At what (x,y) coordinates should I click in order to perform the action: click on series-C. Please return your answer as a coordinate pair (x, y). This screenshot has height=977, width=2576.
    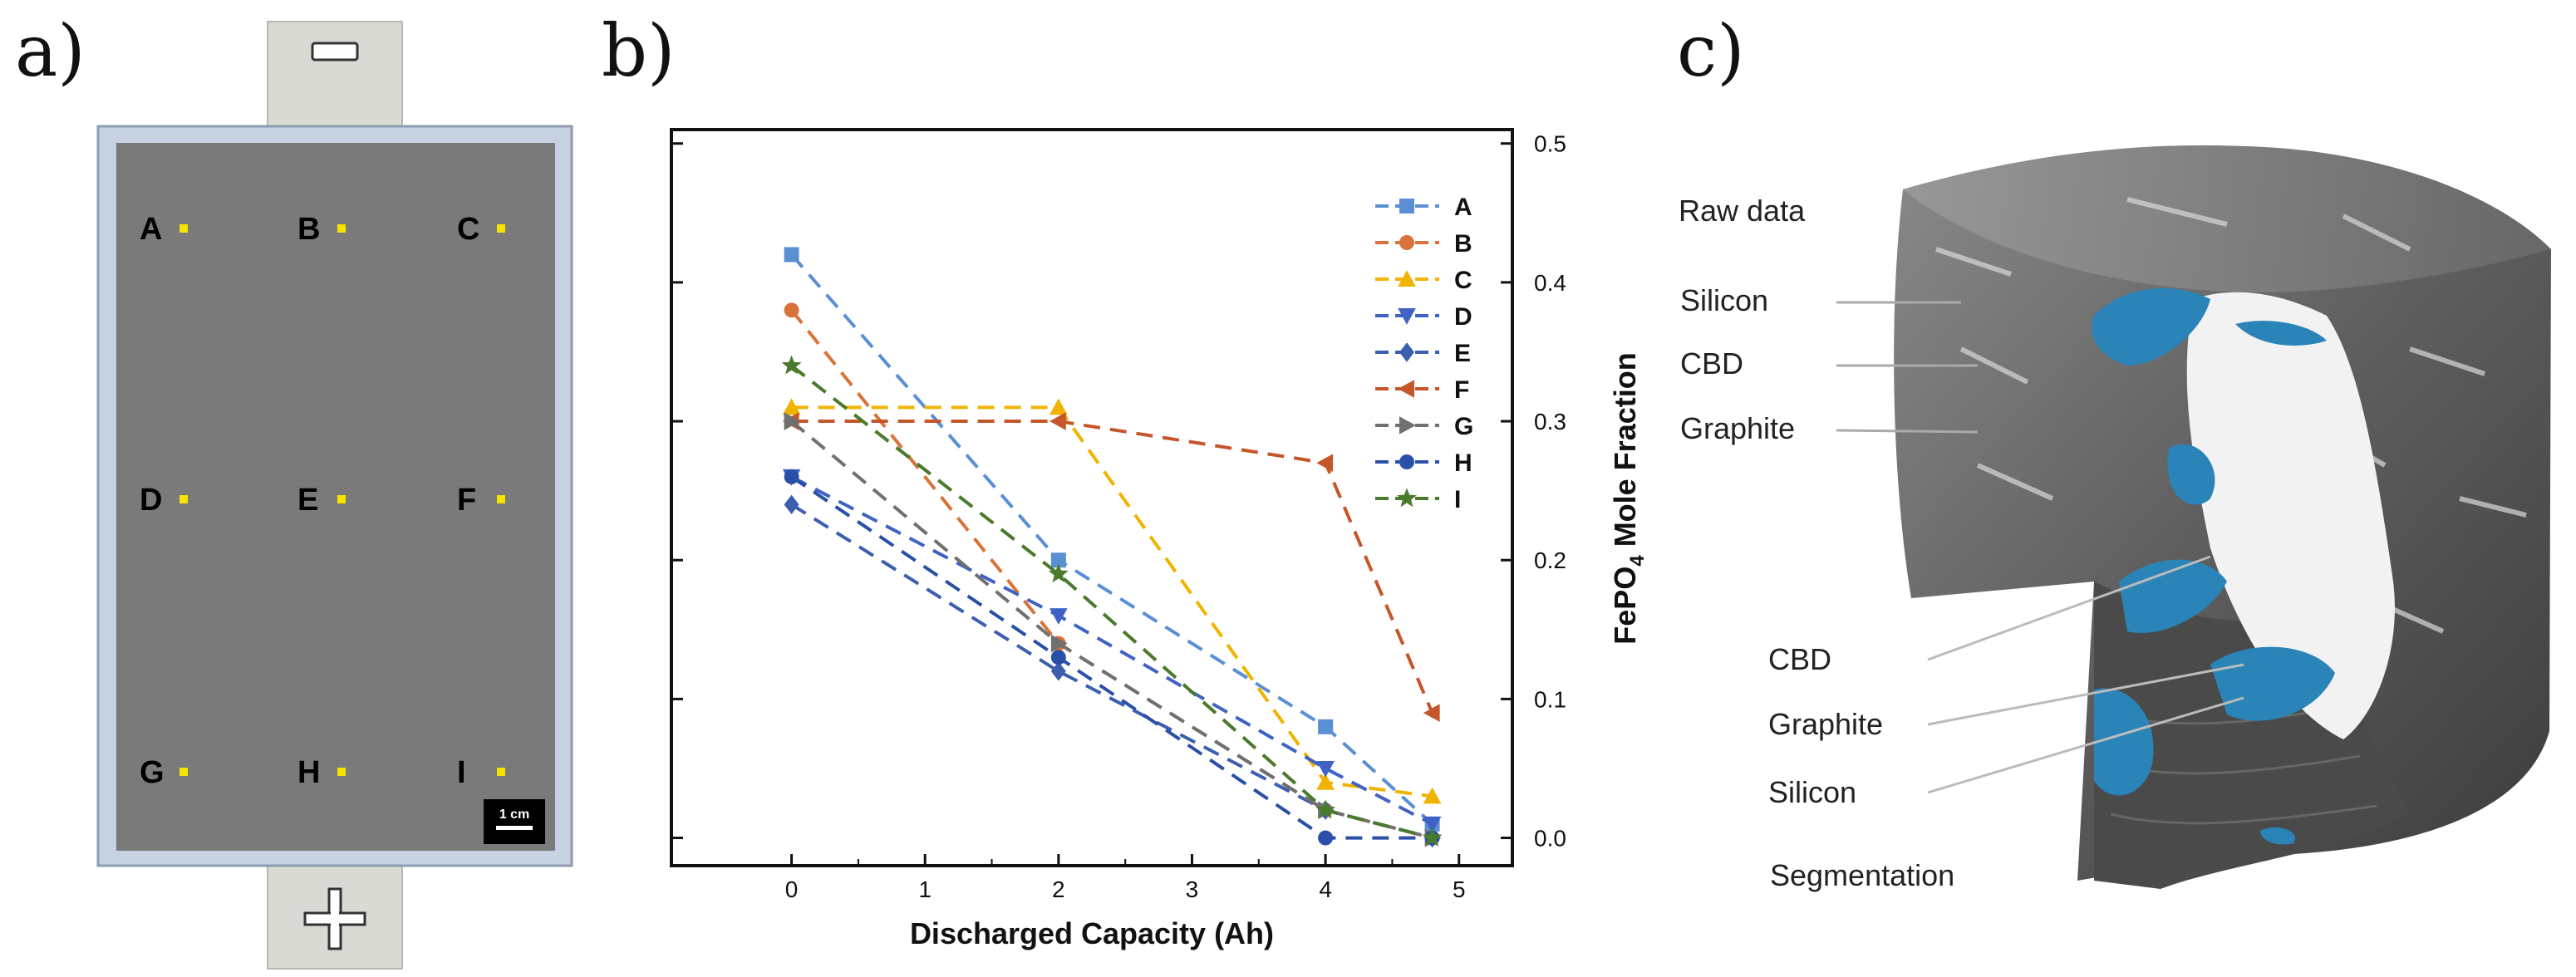
    Looking at the image, I should click on (1112, 601).